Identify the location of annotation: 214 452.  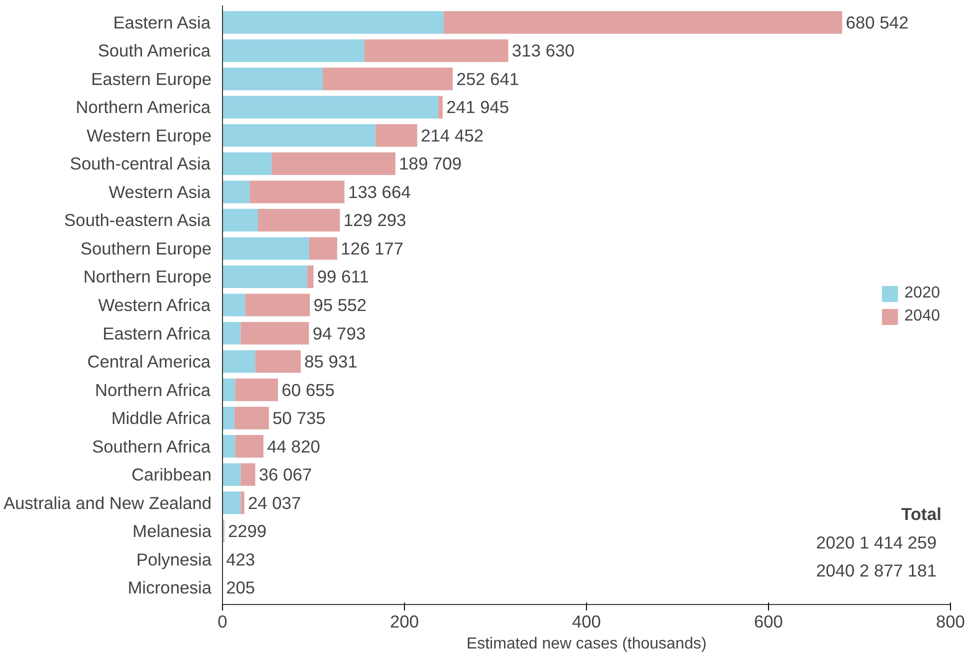
(452, 135).